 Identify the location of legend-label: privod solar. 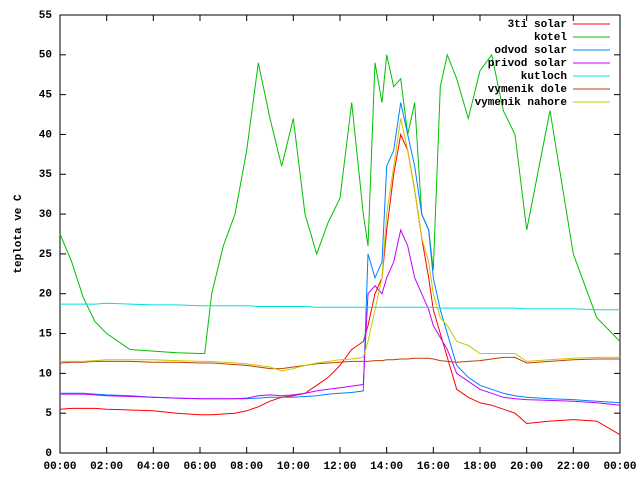
(527, 64).